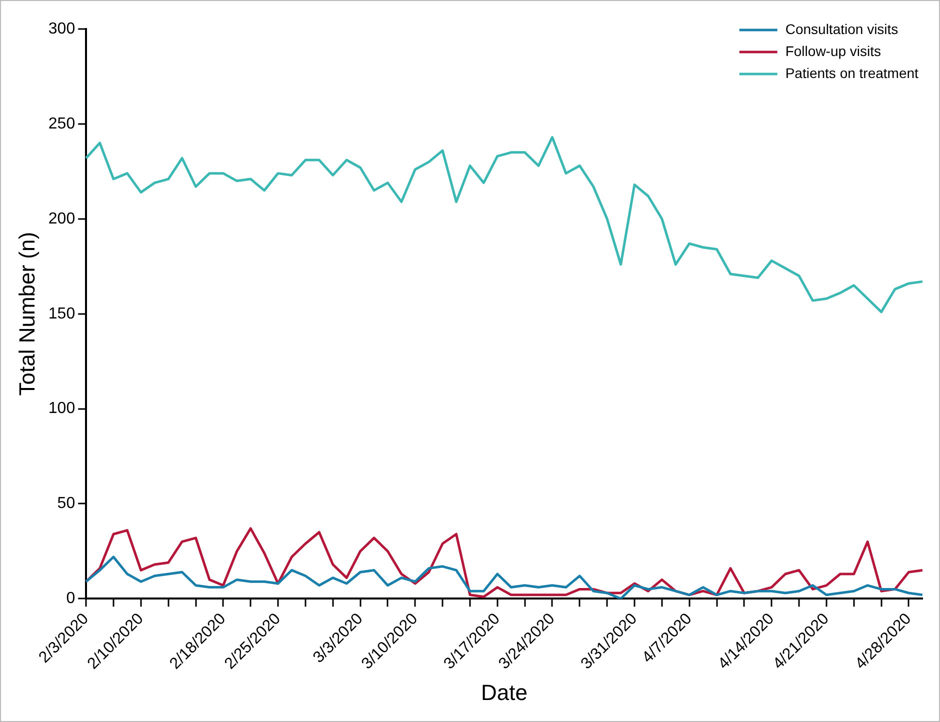 The height and width of the screenshot is (722, 940). What do you see at coordinates (62, 313) in the screenshot?
I see `y-tick-label: 150` at bounding box center [62, 313].